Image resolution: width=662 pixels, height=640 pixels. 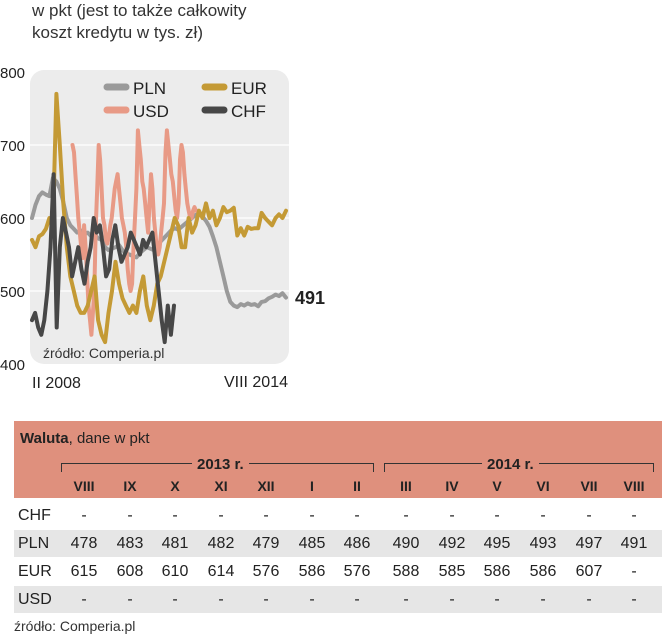 What do you see at coordinates (103, 258) in the screenshot?
I see `series-line-chf` at bounding box center [103, 258].